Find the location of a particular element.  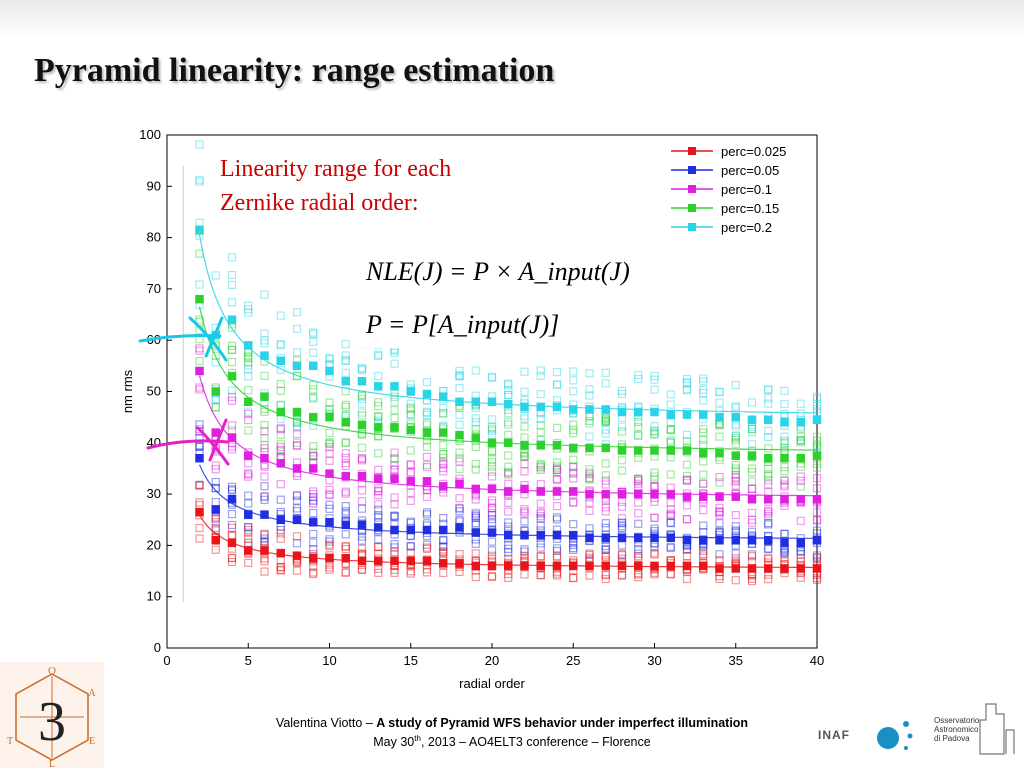

magenta-arrow-icon is located at coordinates (188, 442).